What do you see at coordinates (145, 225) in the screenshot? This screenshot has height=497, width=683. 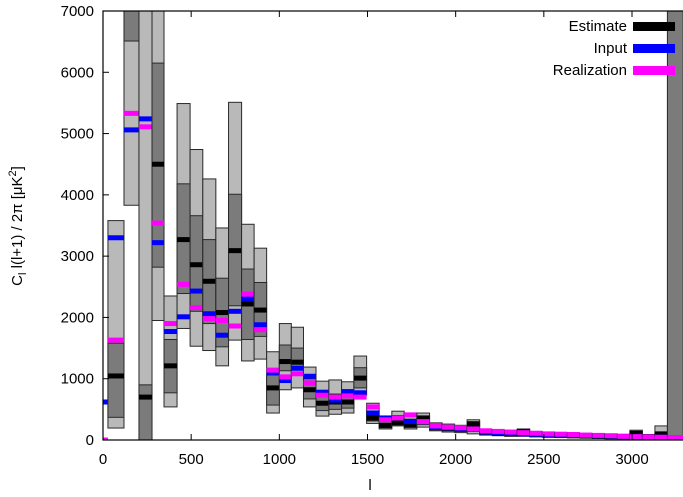 I see `two-sigma-box` at bounding box center [145, 225].